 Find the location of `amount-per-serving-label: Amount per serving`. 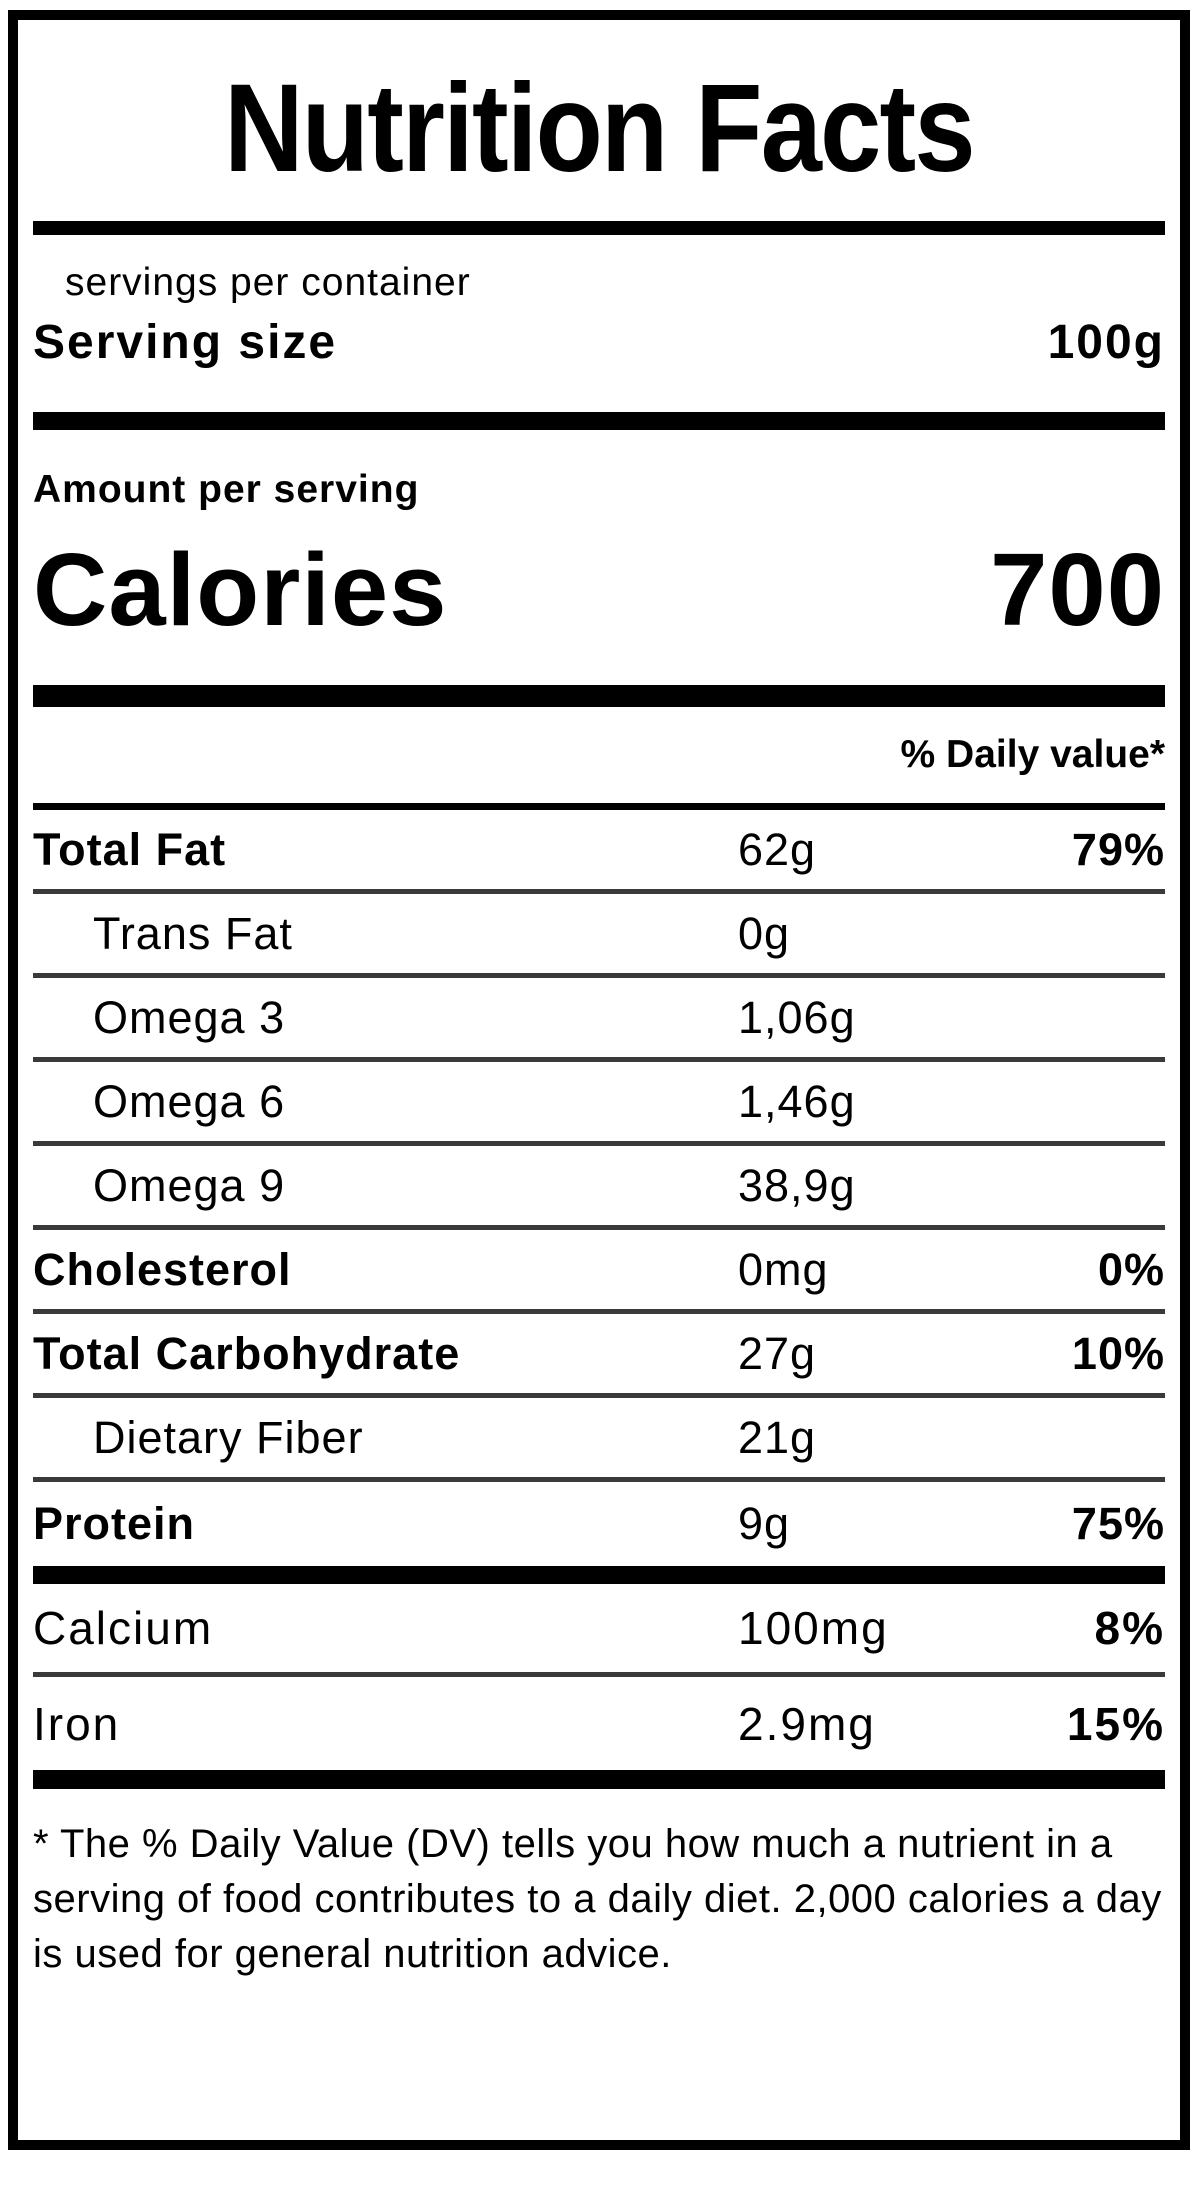

amount-per-serving-label: Amount per serving is located at coordinates (226, 489).